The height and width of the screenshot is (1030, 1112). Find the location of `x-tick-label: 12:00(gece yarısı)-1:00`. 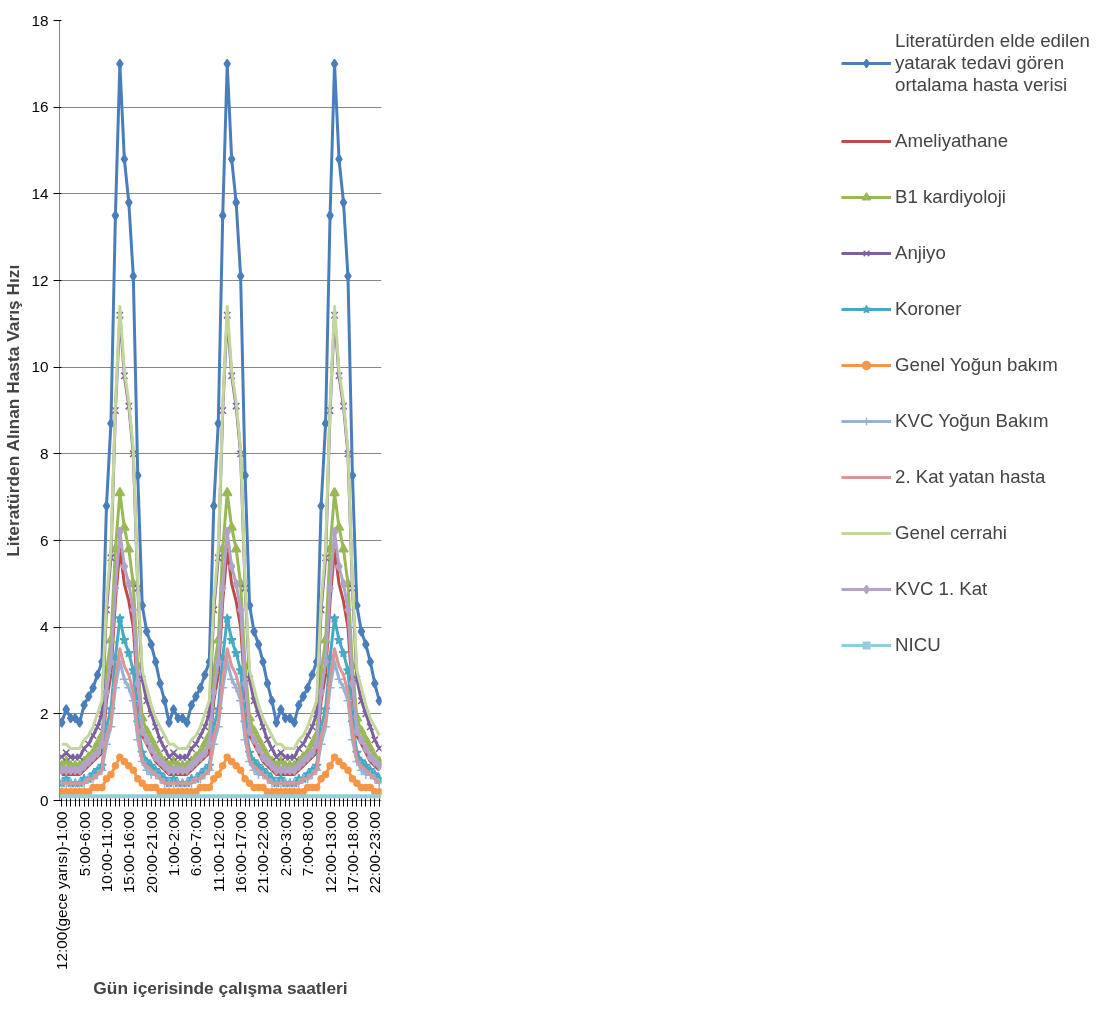

x-tick-label: 12:00(gece yarısı)-1:00 is located at coordinates (62, 890).